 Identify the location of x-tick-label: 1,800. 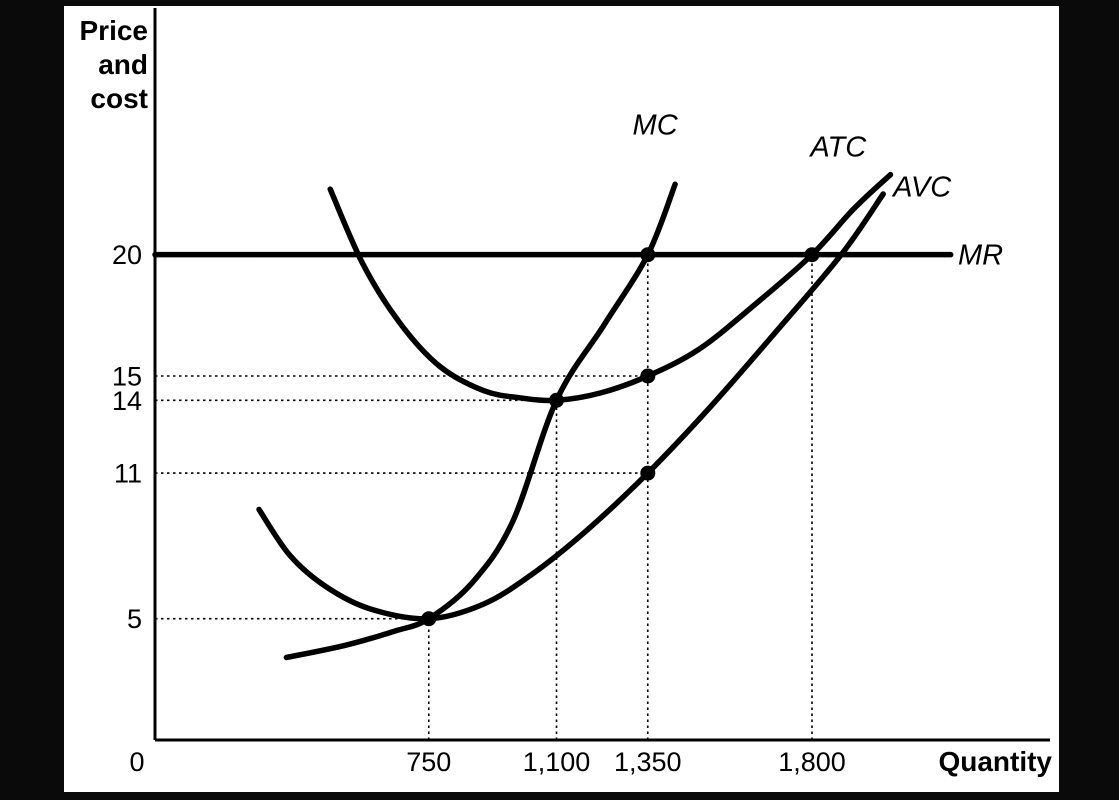
(812, 762).